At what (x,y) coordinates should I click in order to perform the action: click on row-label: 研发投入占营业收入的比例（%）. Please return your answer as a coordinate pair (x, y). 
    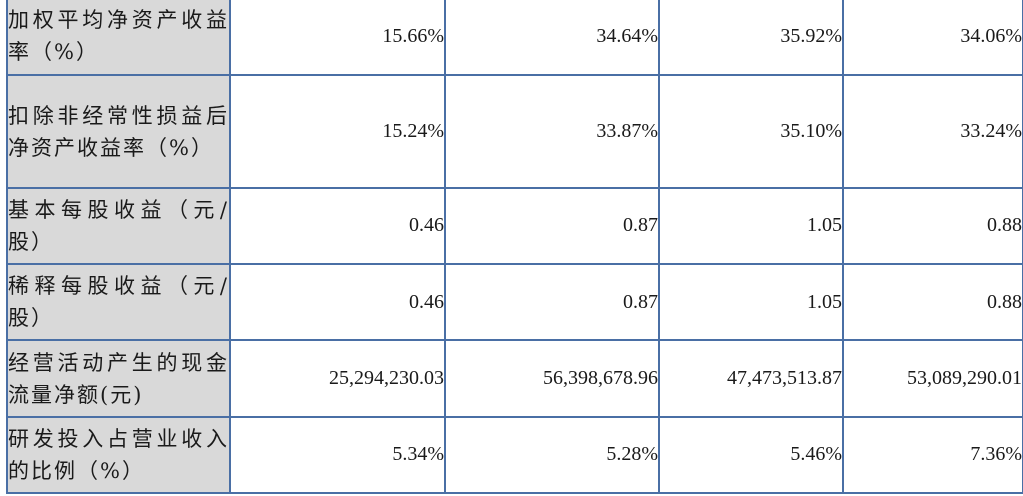
    Looking at the image, I should click on (118, 455).